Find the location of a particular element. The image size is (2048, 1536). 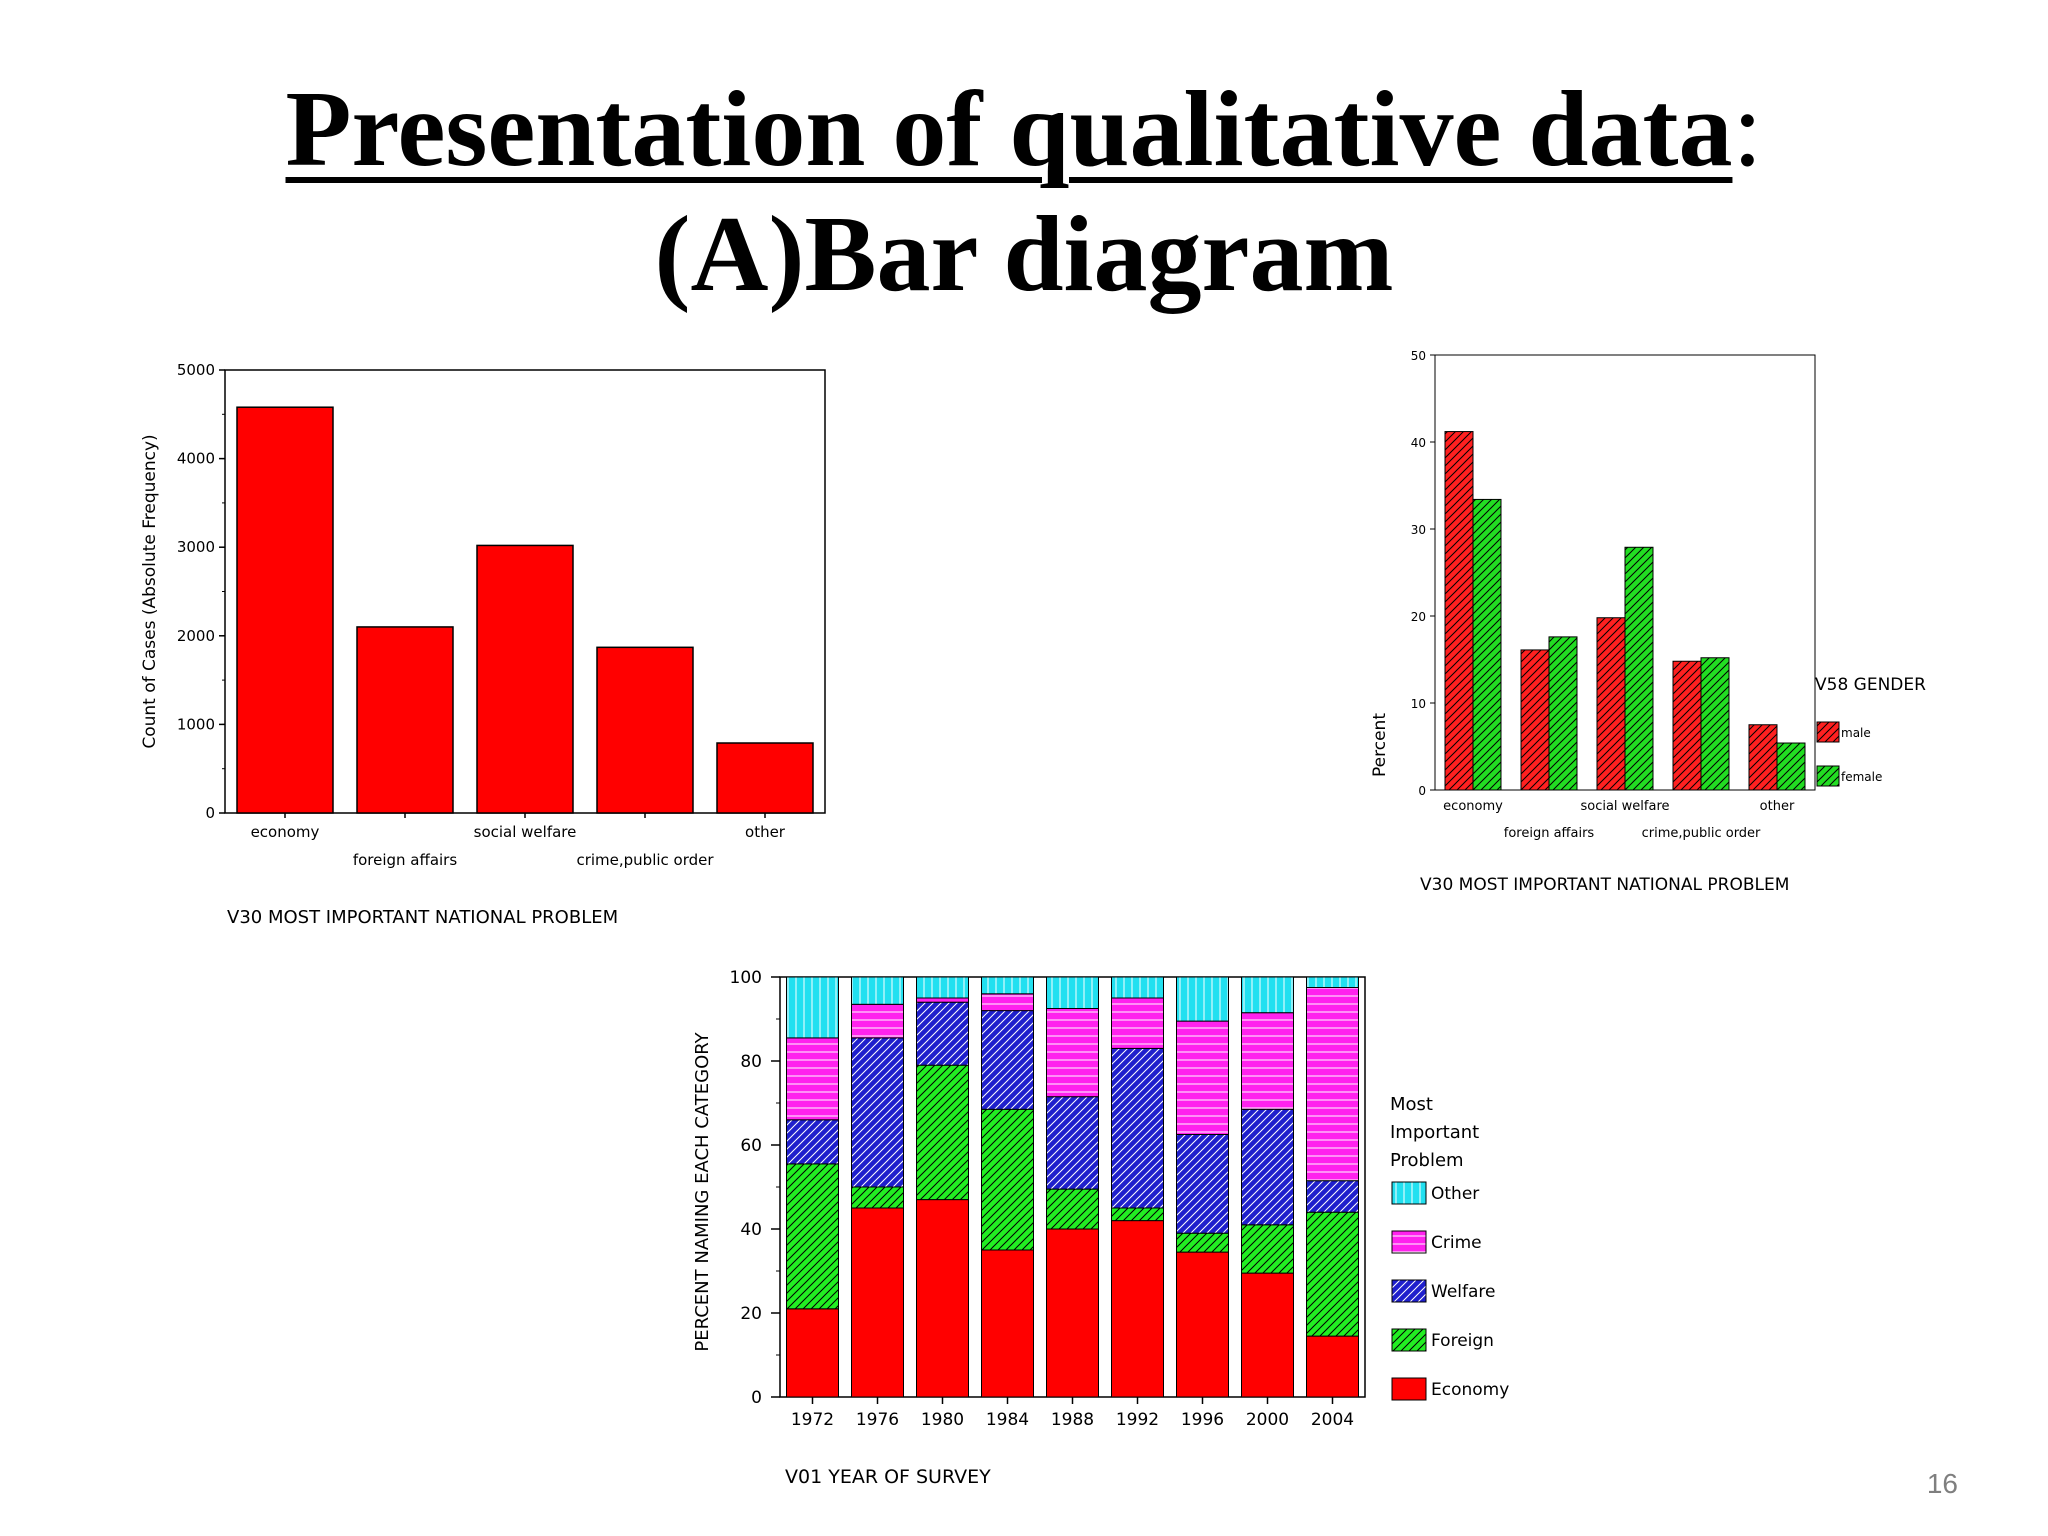

y-tick-label: 3000 is located at coordinates (196, 547).